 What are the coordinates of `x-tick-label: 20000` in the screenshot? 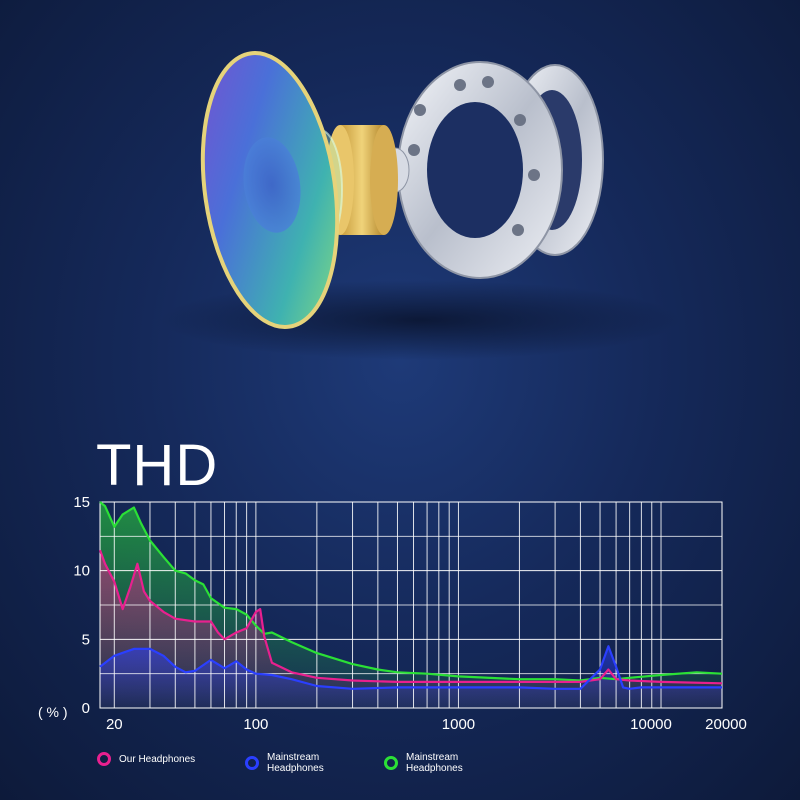 It's located at (726, 724).